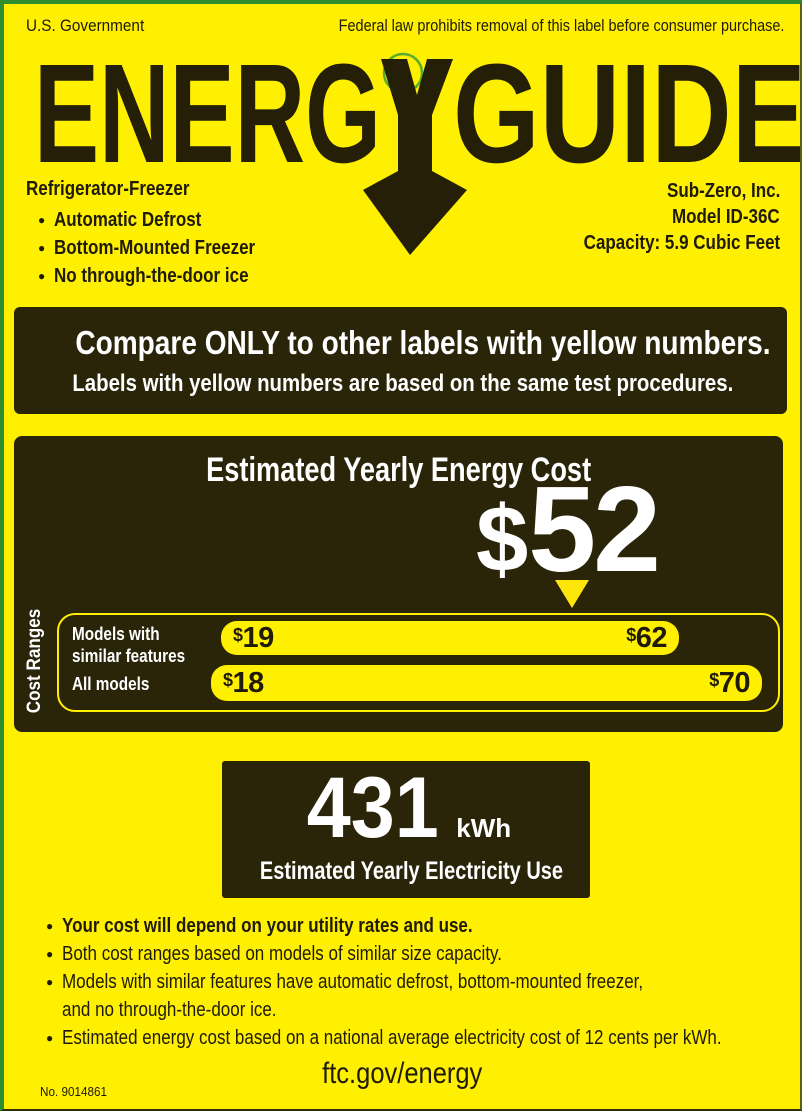 The height and width of the screenshot is (1111, 802). Describe the element at coordinates (74, 1091) in the screenshot. I see `label-number: No. 9014861` at that location.